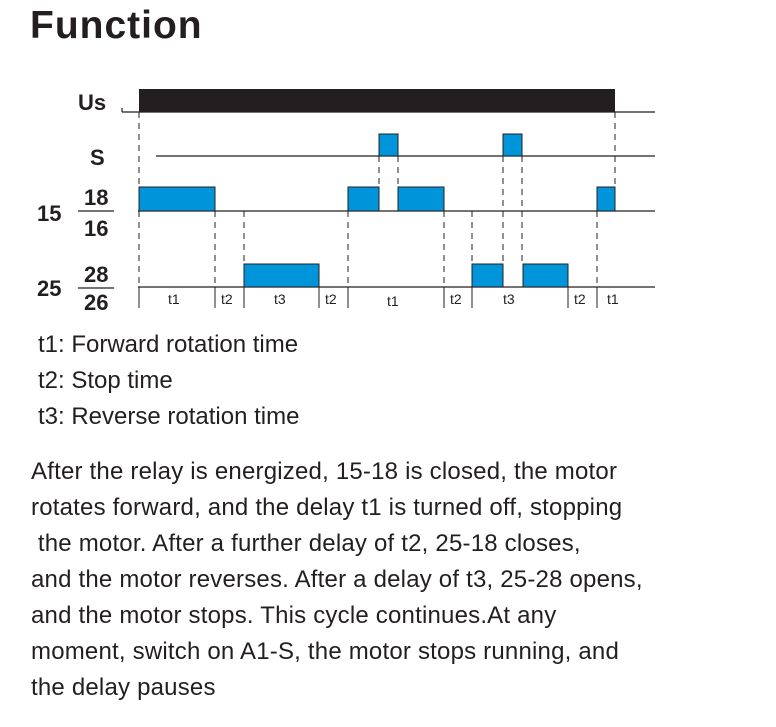 This screenshot has width=776, height=727. What do you see at coordinates (92, 102) in the screenshot?
I see `label-us: Us` at bounding box center [92, 102].